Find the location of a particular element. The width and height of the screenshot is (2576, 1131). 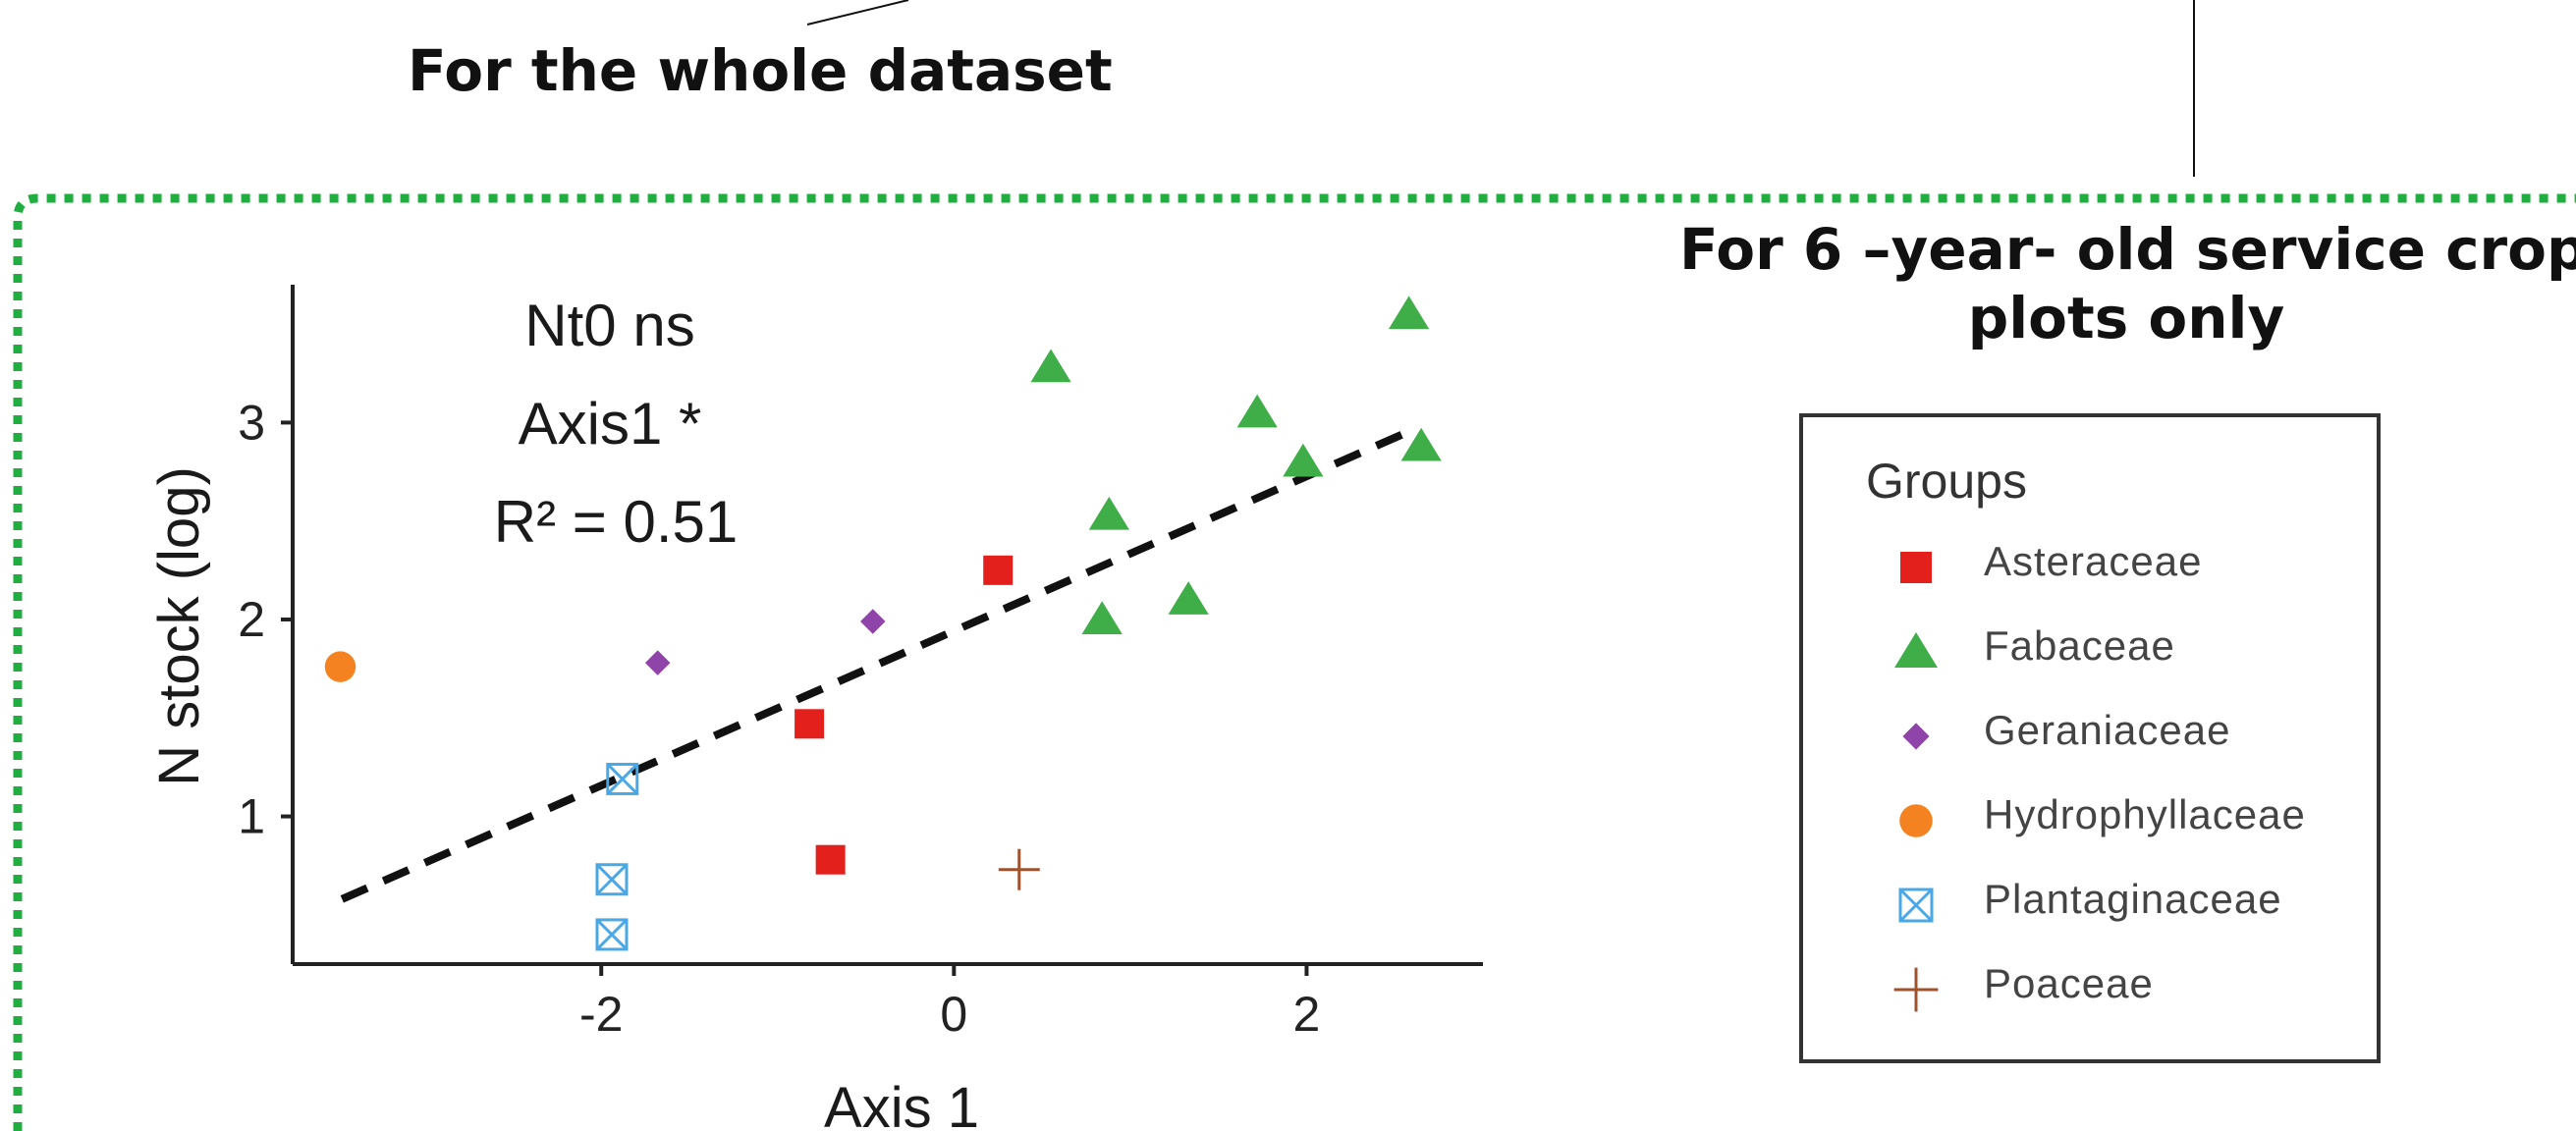

legend-symbol-square is located at coordinates (1916, 567).